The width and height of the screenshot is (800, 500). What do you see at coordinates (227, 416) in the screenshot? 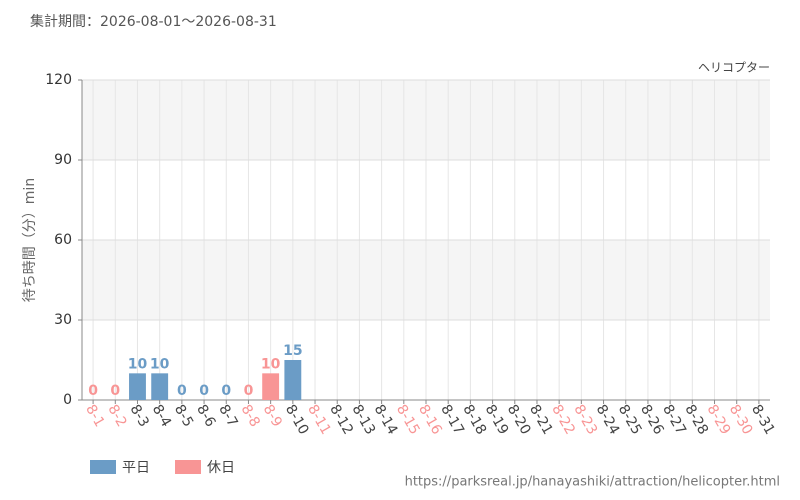
I see `x-tick-label: 8-7` at bounding box center [227, 416].